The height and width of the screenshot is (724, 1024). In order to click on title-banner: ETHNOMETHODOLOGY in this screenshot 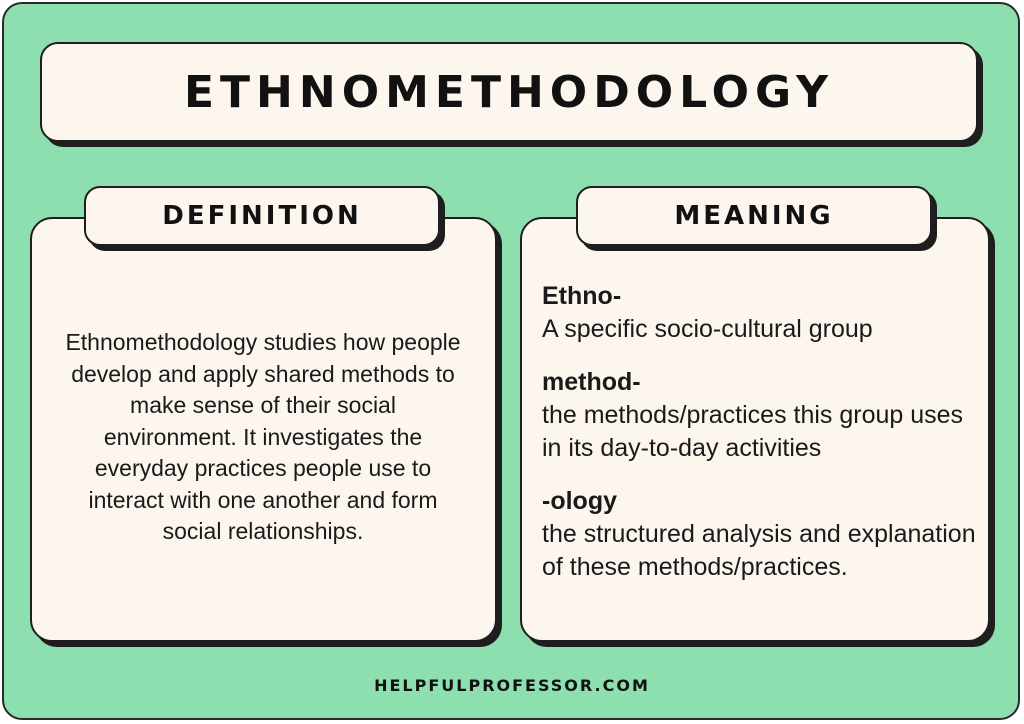, I will do `click(509, 92)`.